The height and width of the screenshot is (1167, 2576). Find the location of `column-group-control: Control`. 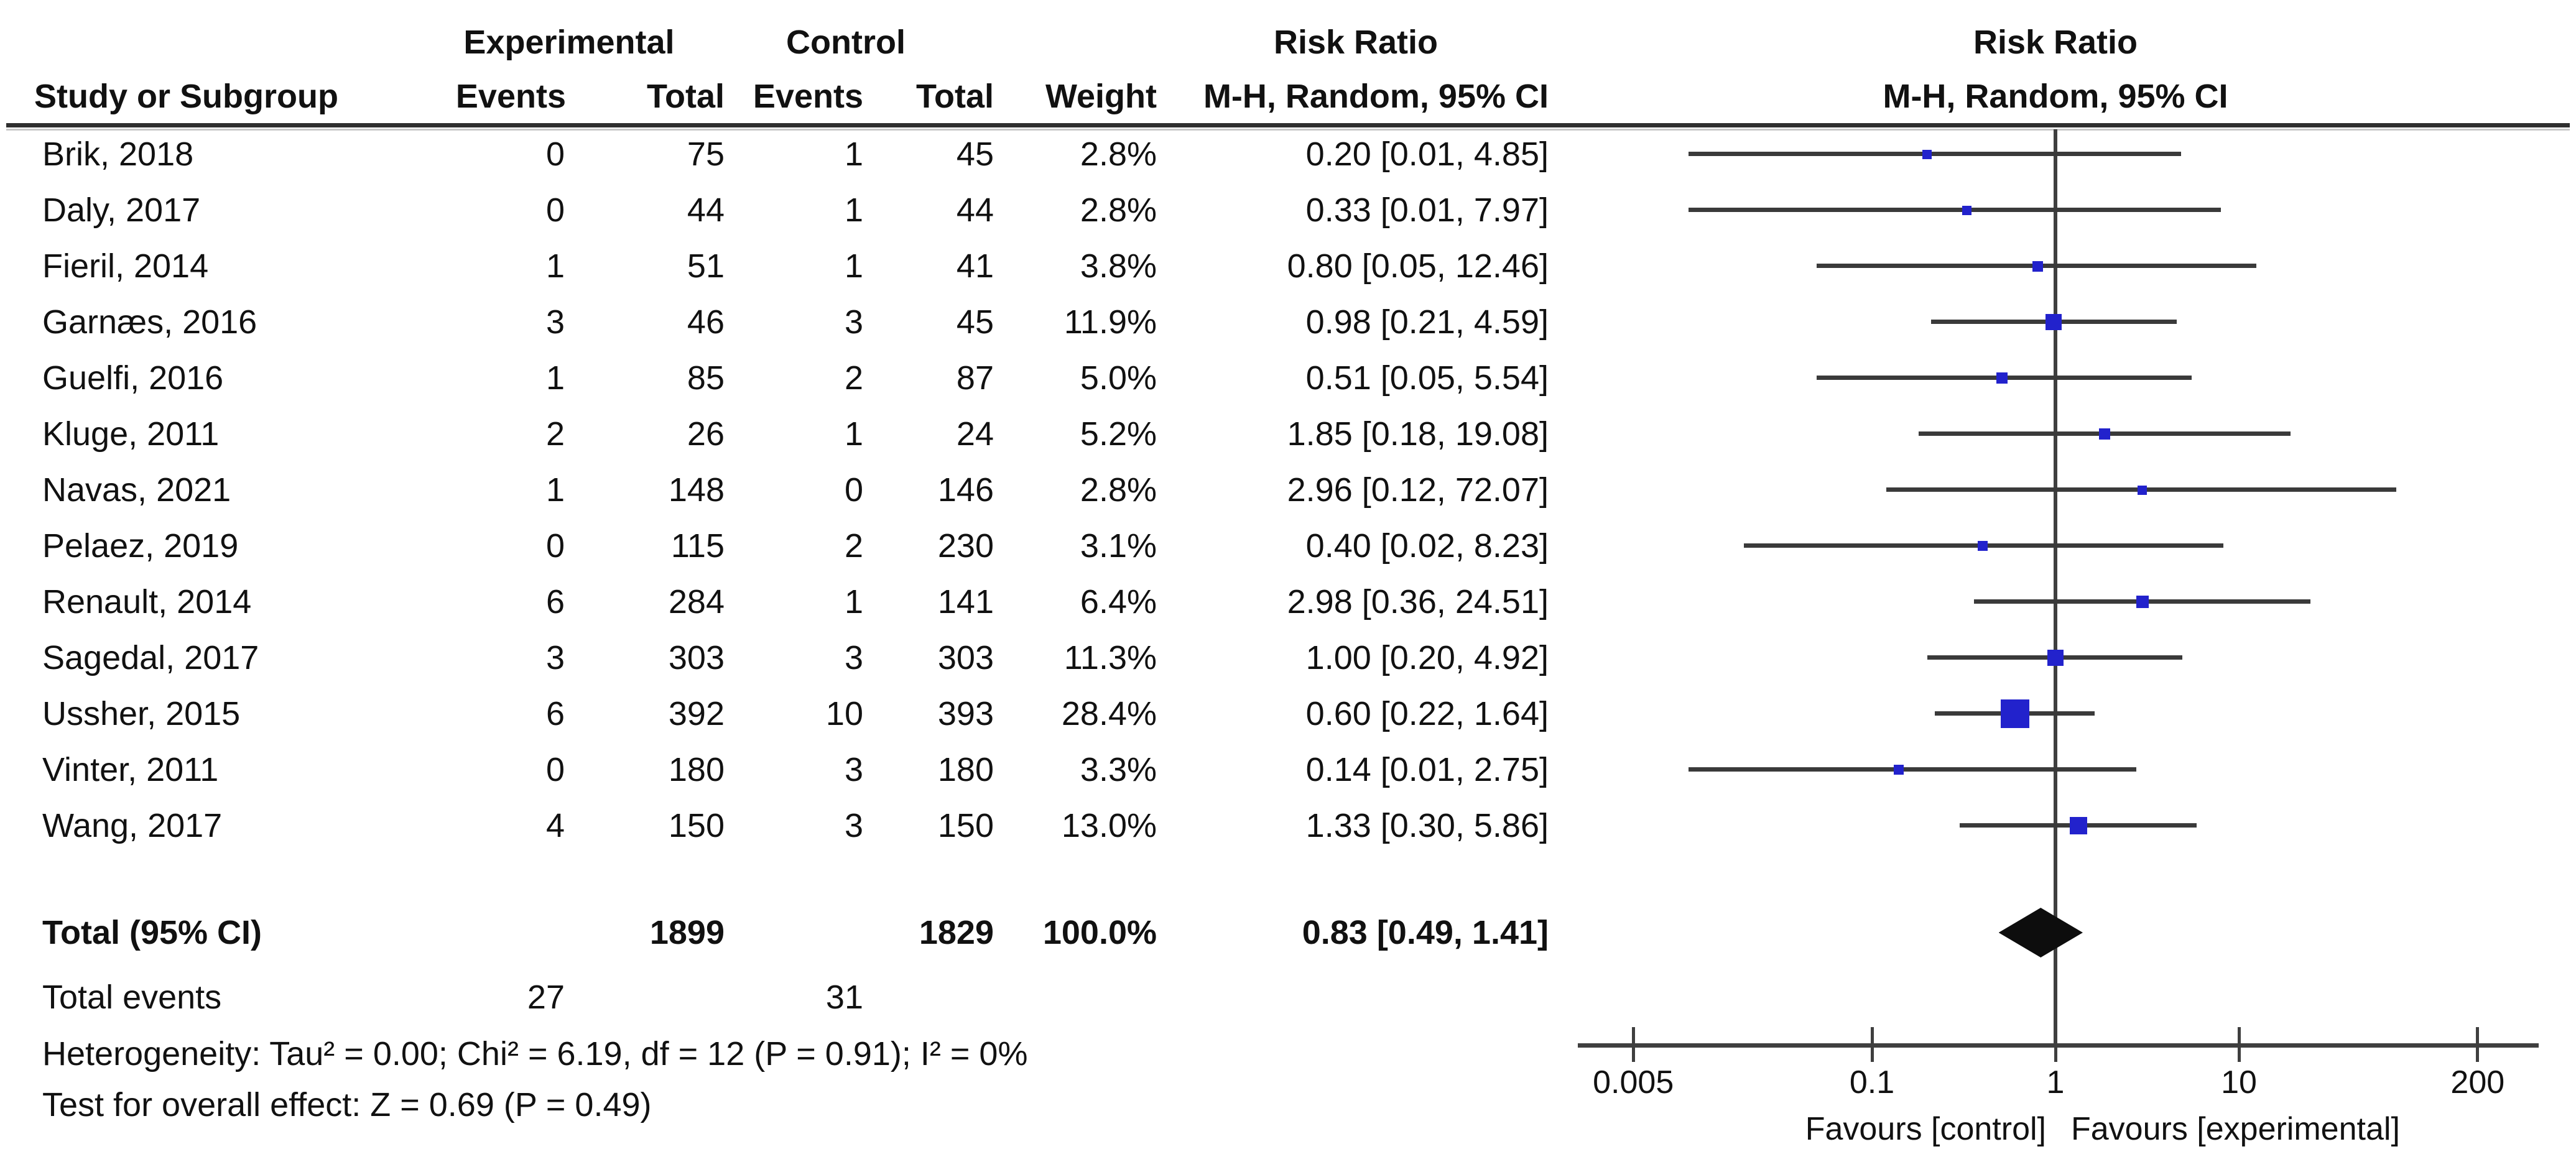

column-group-control: Control is located at coordinates (846, 43).